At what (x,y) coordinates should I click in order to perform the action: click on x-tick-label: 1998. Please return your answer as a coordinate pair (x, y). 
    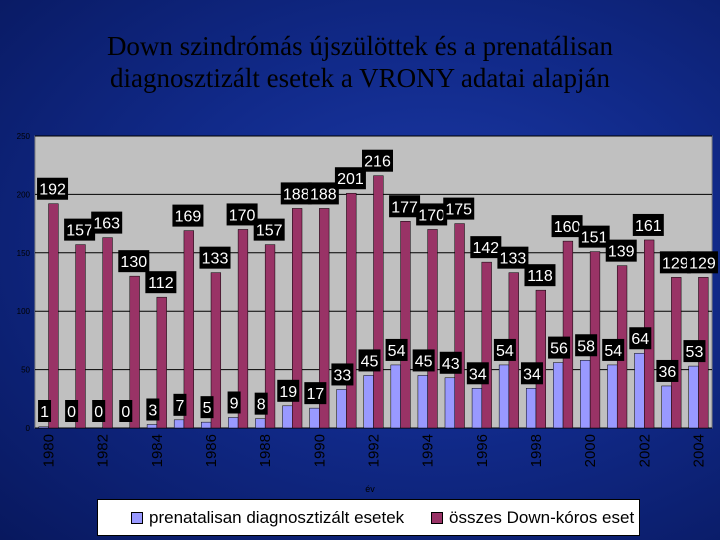
    Looking at the image, I should click on (536, 450).